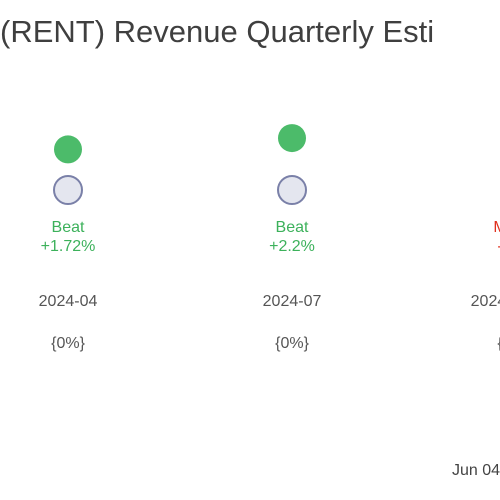  Describe the element at coordinates (292, 246) in the screenshot. I see `surprise-label: +2.2%` at that location.